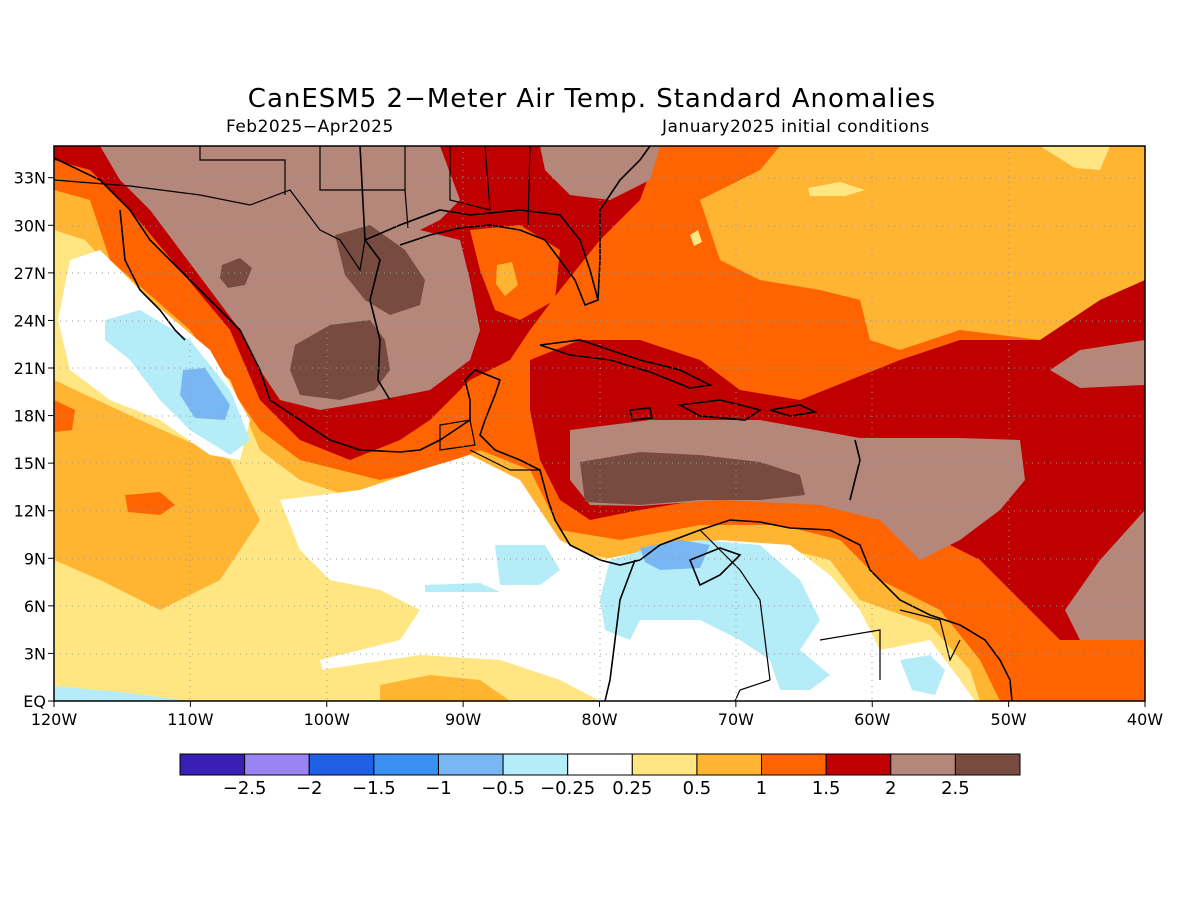 This screenshot has height=900, width=1200. What do you see at coordinates (632, 788) in the screenshot?
I see `colorbar-label: 0.25` at bounding box center [632, 788].